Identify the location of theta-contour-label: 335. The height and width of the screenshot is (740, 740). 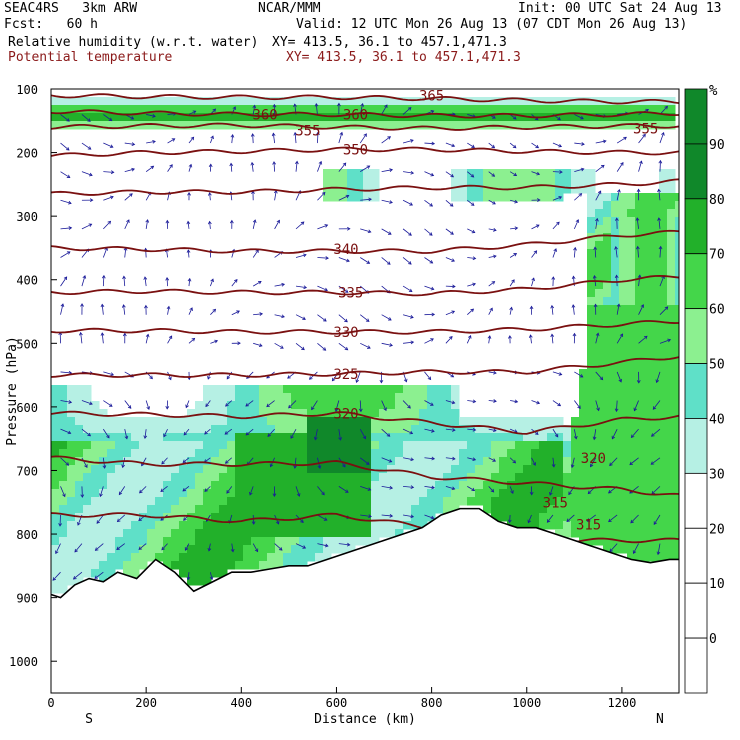
(350, 293).